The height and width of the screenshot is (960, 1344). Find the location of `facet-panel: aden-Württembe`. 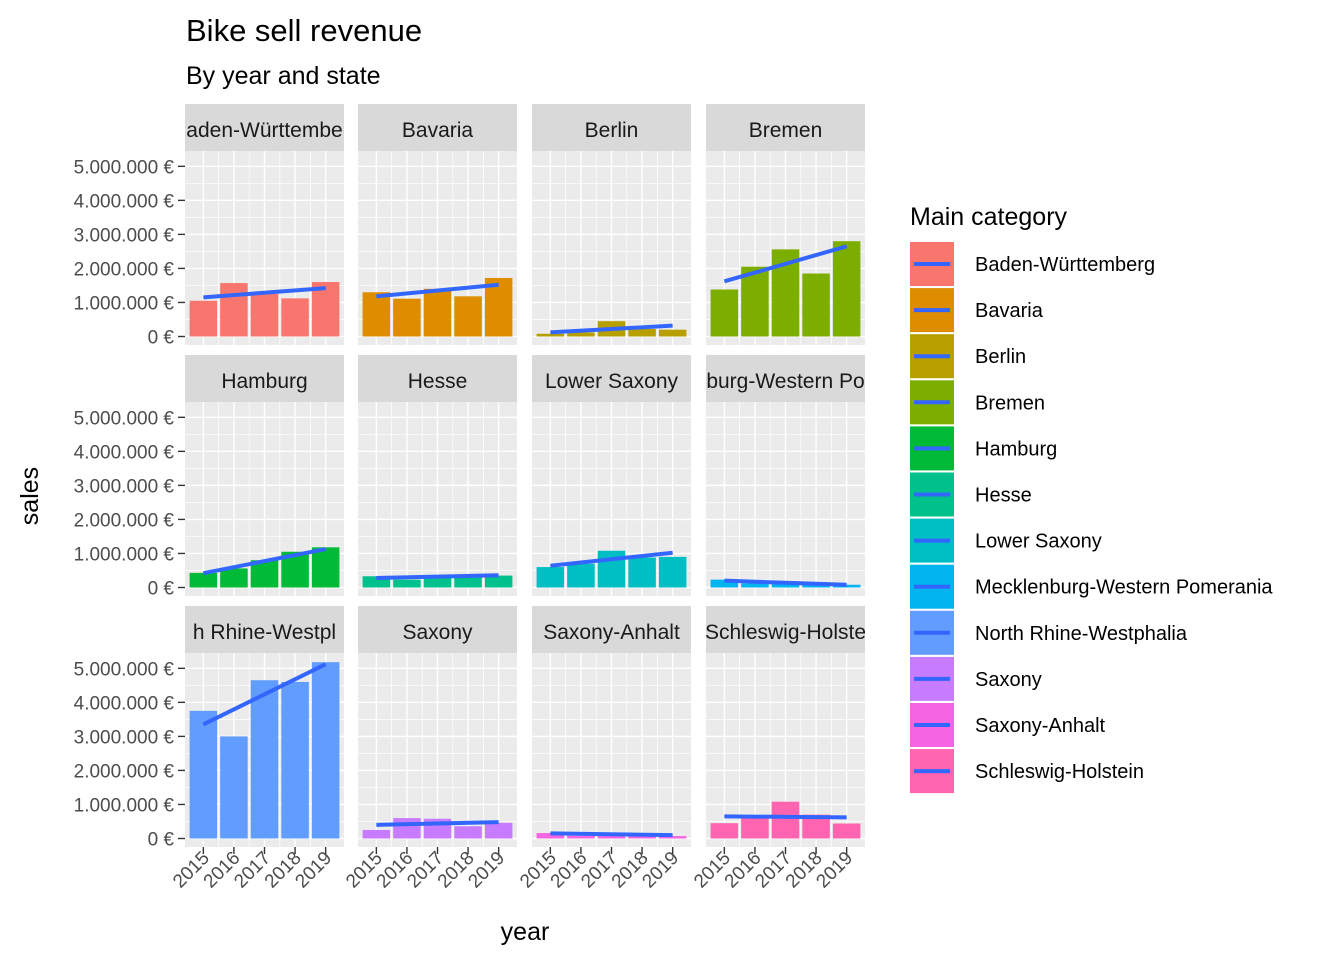

facet-panel: aden-Württembe is located at coordinates (264, 224).